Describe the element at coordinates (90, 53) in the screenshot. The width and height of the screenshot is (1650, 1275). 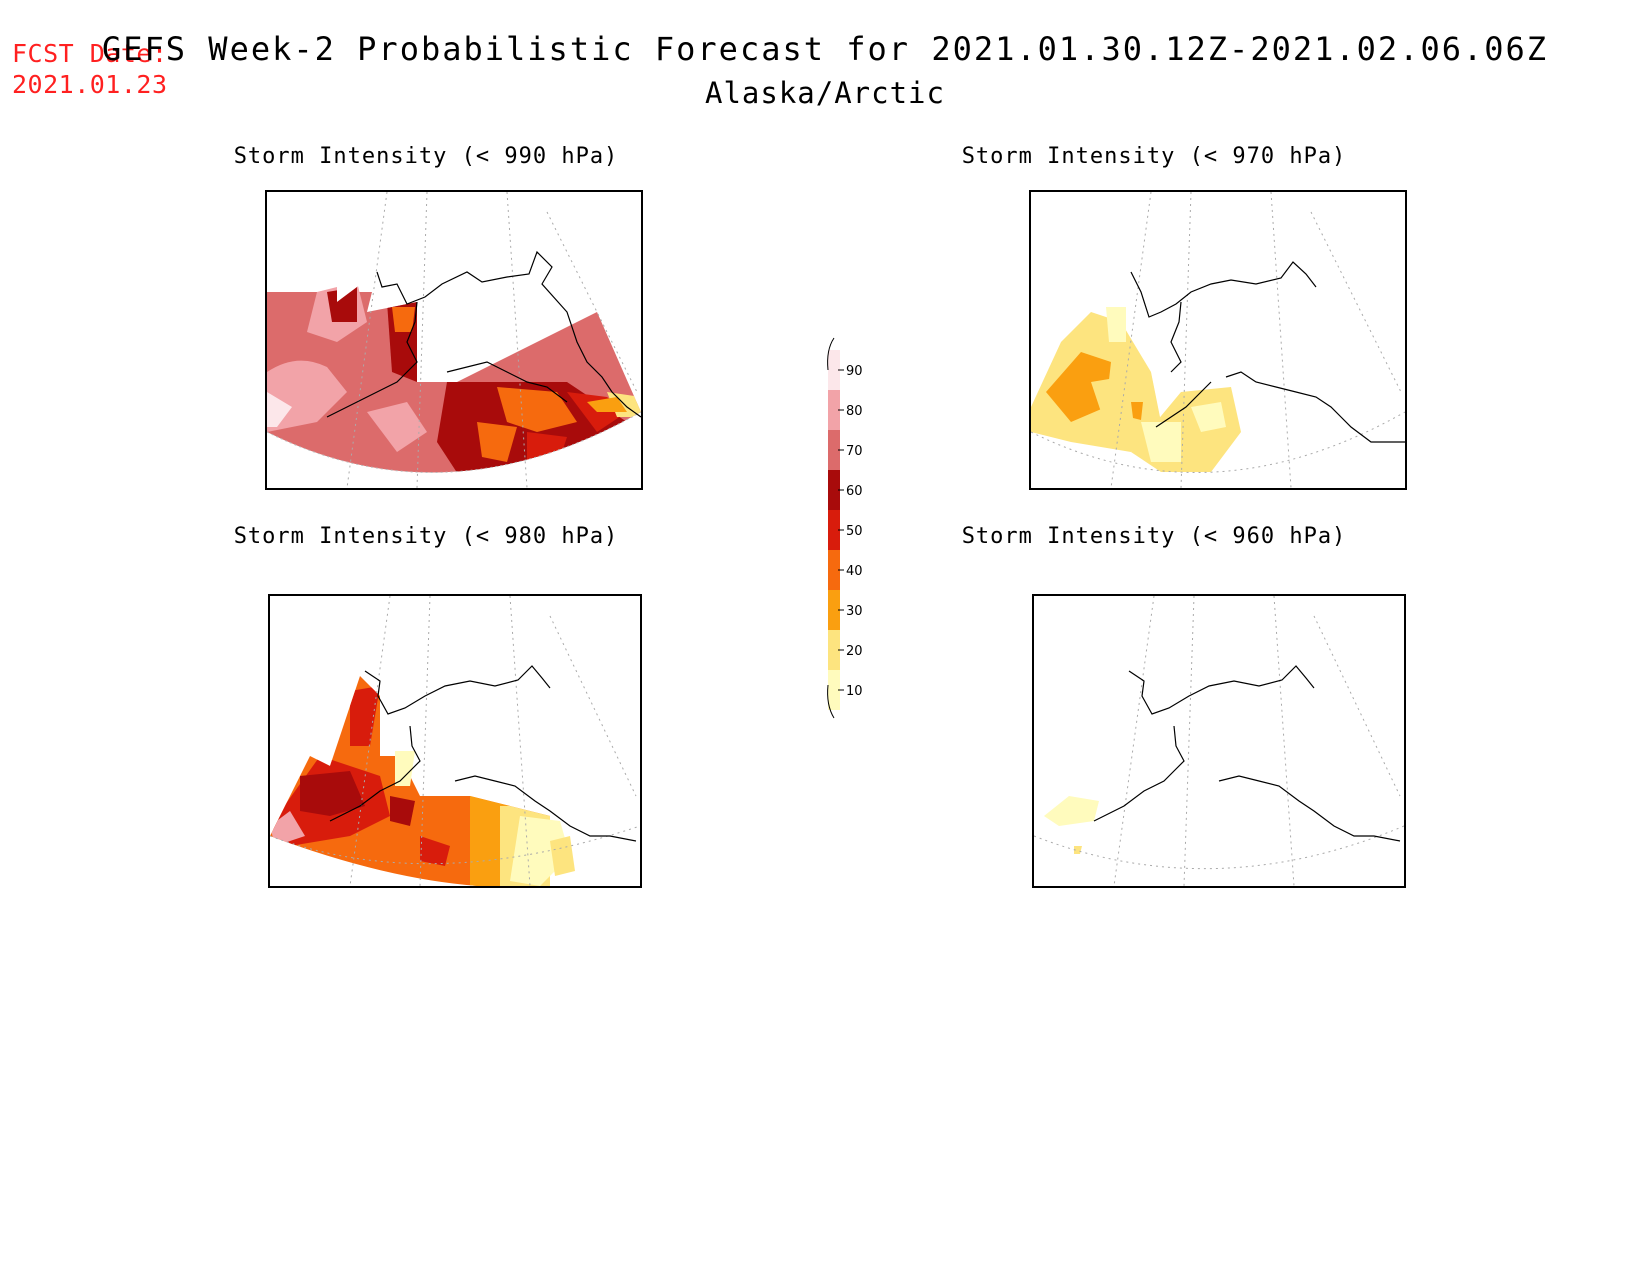
I see `forecast-date-label: FCST Date:` at that location.